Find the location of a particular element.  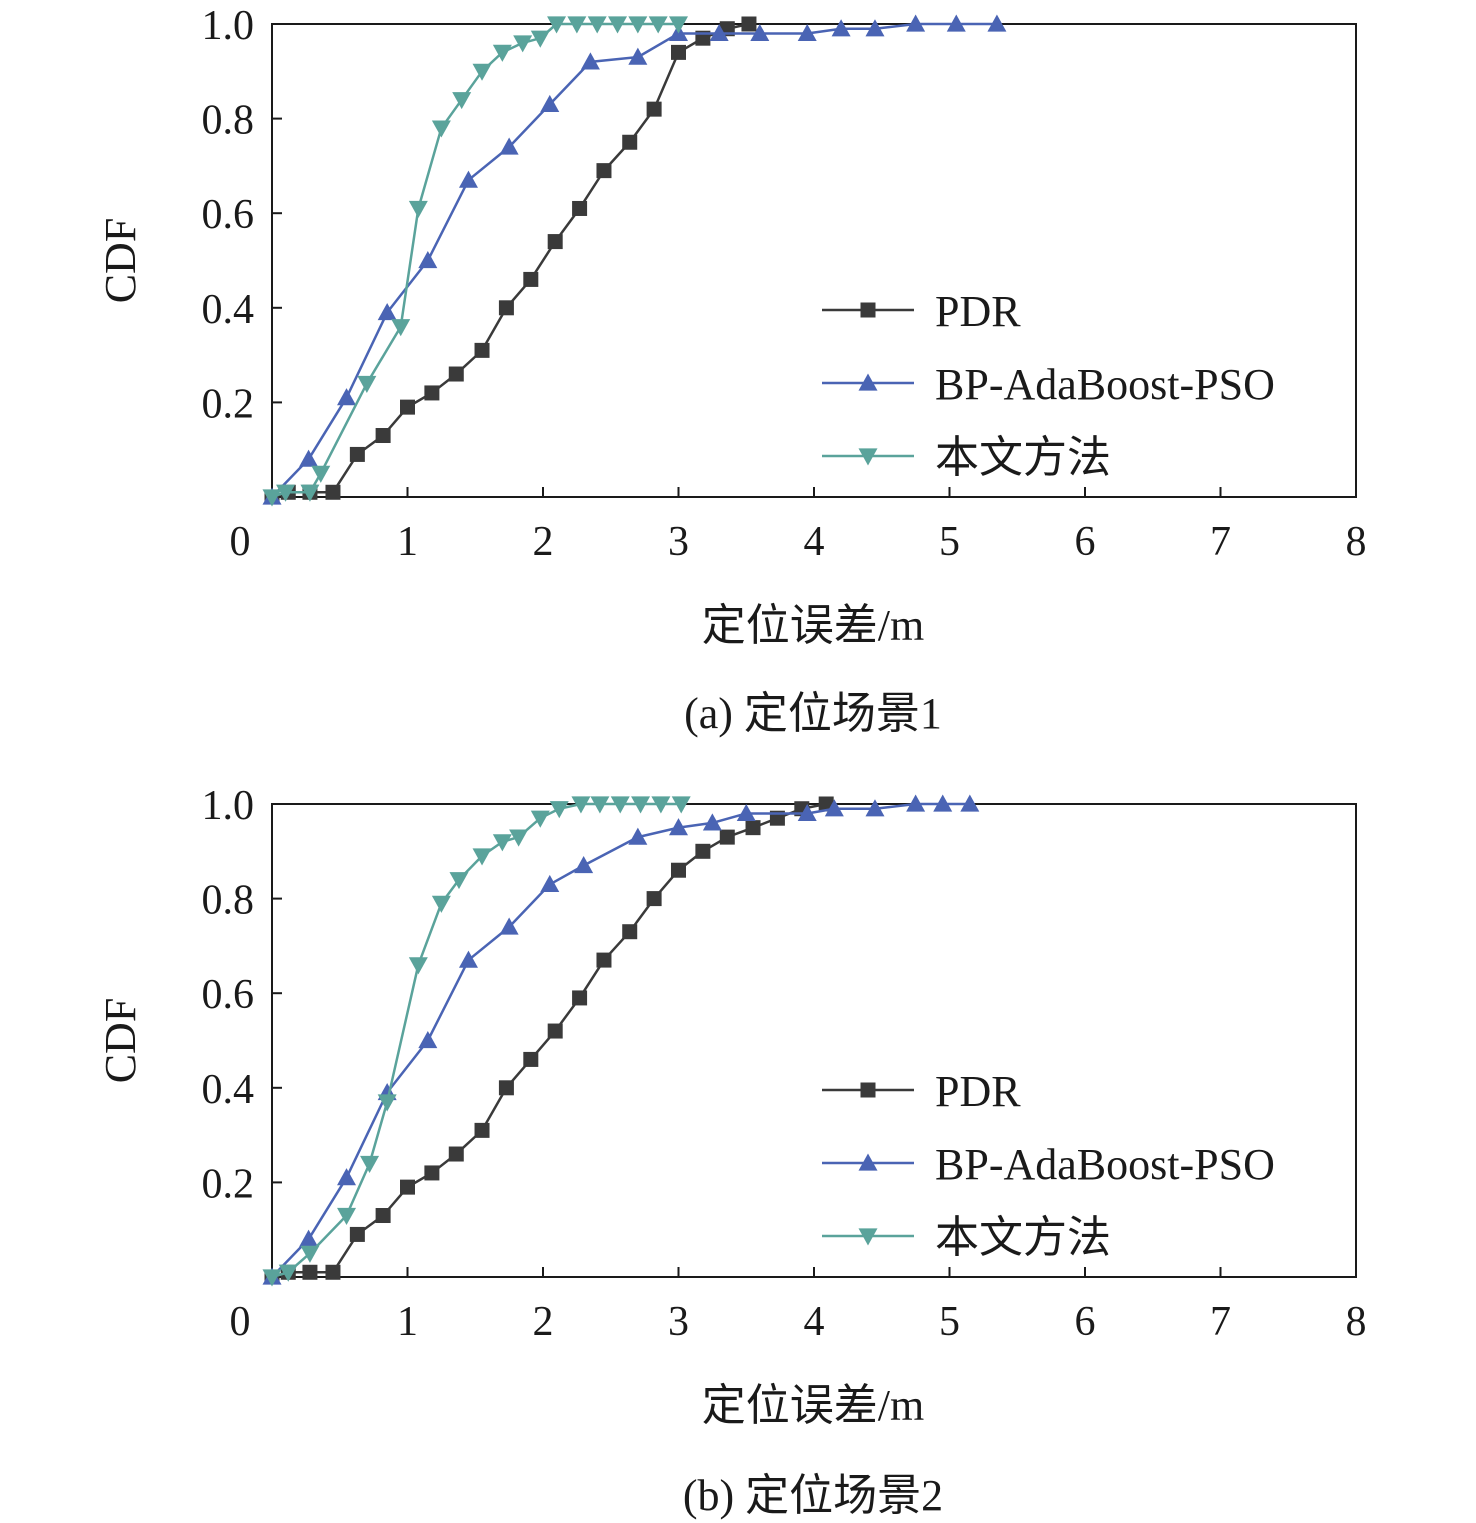

x-tick-label: 0 is located at coordinates (240, 542).